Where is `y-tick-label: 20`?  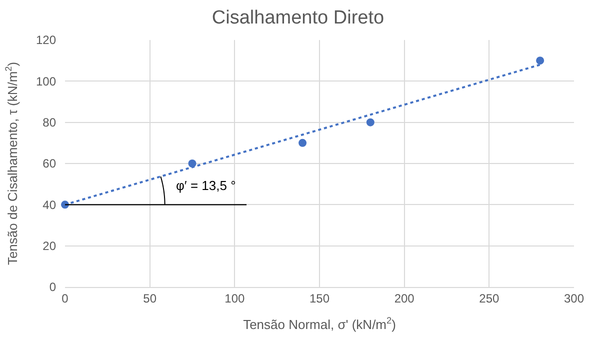
y-tick-label: 20 is located at coordinates (49, 246).